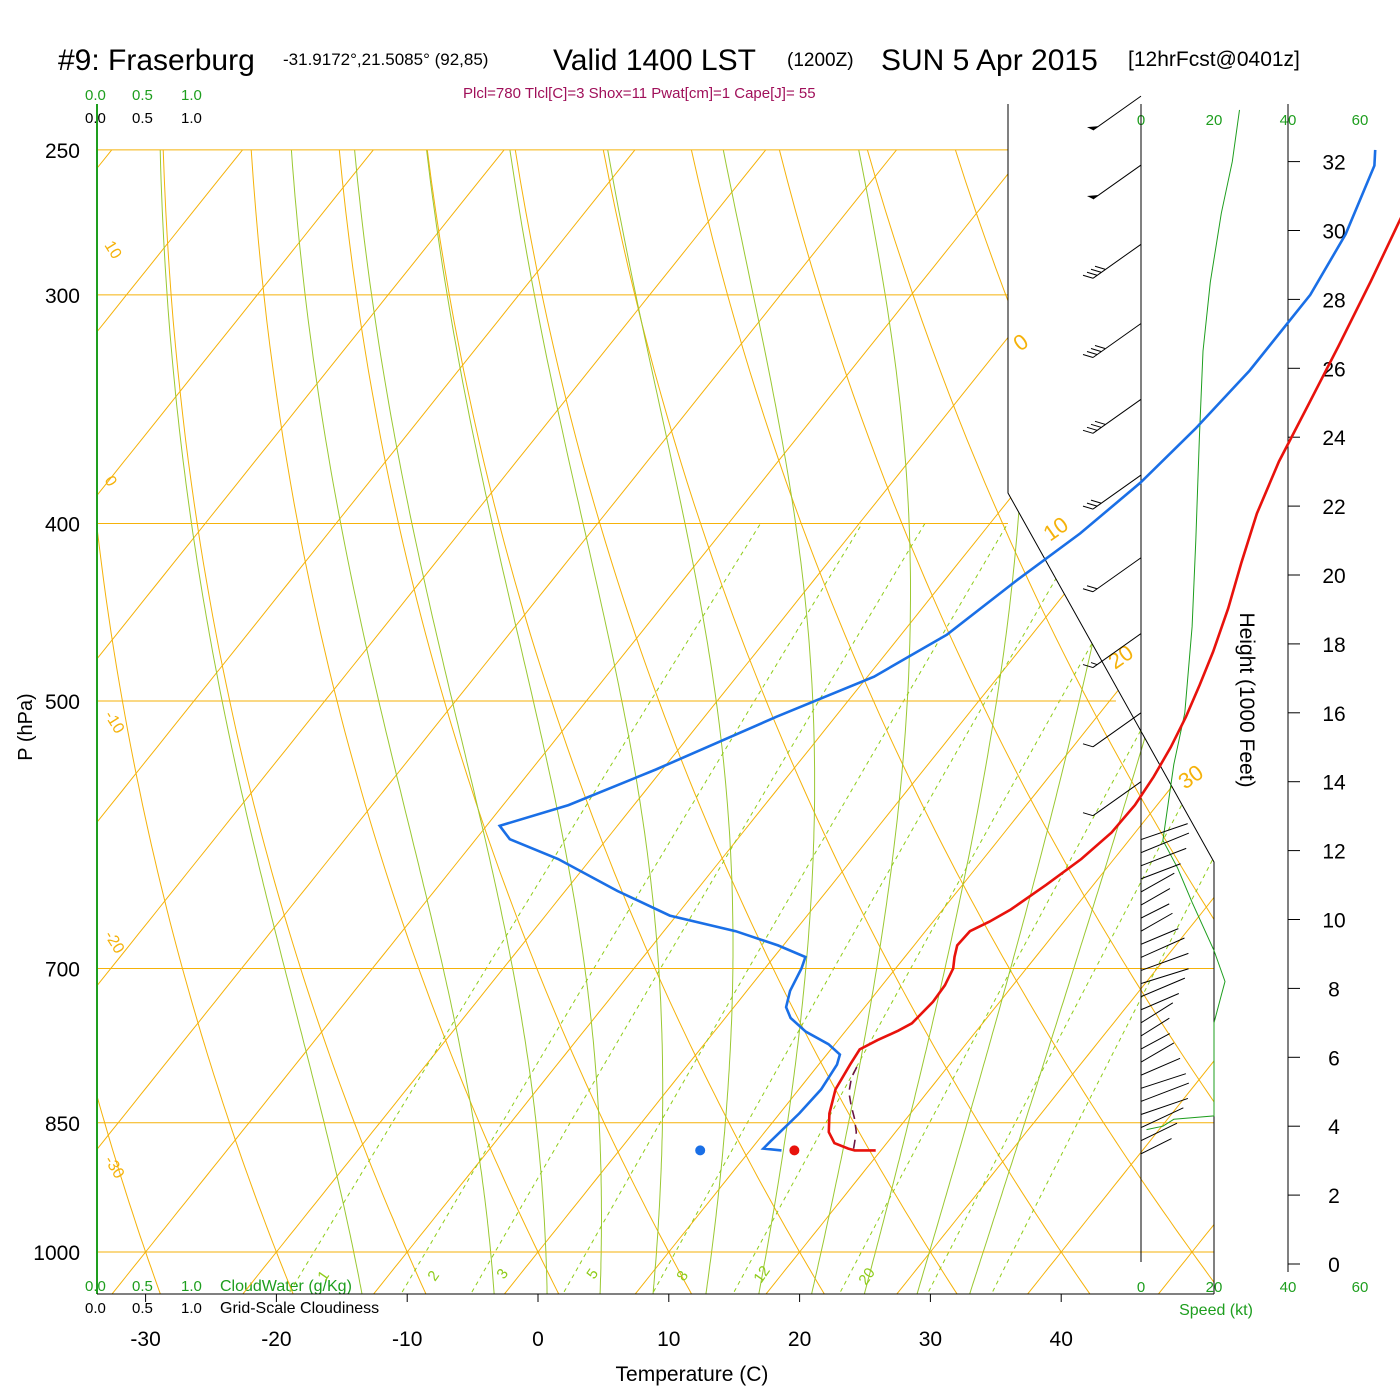 This screenshot has height=1400, width=1400. What do you see at coordinates (62, 969) in the screenshot?
I see `y-tick-label: 700` at bounding box center [62, 969].